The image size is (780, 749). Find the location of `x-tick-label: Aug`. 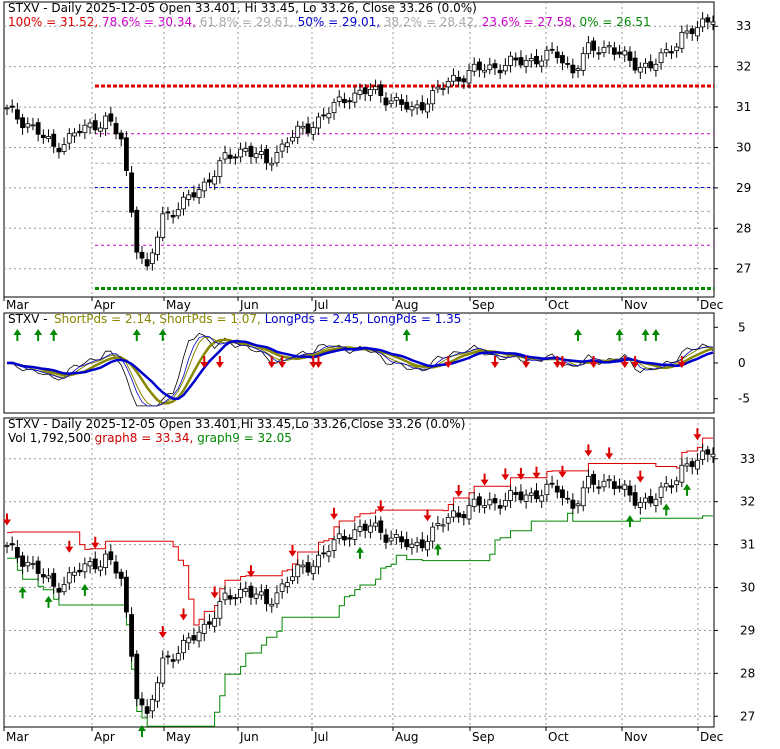

x-tick-label: Aug is located at coordinates (406, 305).